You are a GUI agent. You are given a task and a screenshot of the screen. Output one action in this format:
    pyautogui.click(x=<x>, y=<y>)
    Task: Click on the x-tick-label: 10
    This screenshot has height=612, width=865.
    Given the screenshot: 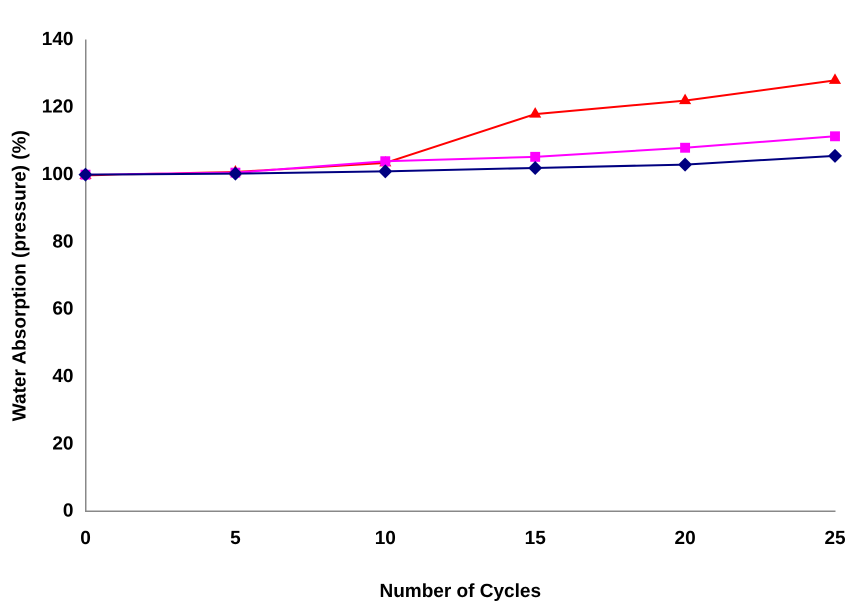 What is the action you would take?
    pyautogui.click(x=385, y=539)
    